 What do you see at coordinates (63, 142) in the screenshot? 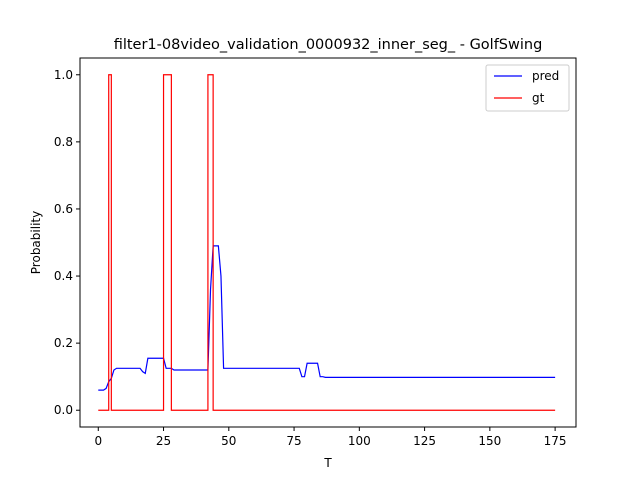
I see `y-tick-label: 0.8` at bounding box center [63, 142].